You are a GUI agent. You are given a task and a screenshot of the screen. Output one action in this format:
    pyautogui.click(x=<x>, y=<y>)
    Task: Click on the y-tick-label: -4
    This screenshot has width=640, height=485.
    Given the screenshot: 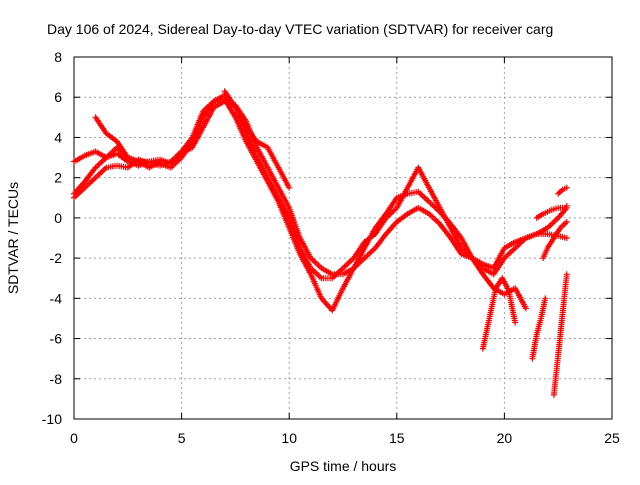 What is the action you would take?
    pyautogui.click(x=56, y=298)
    